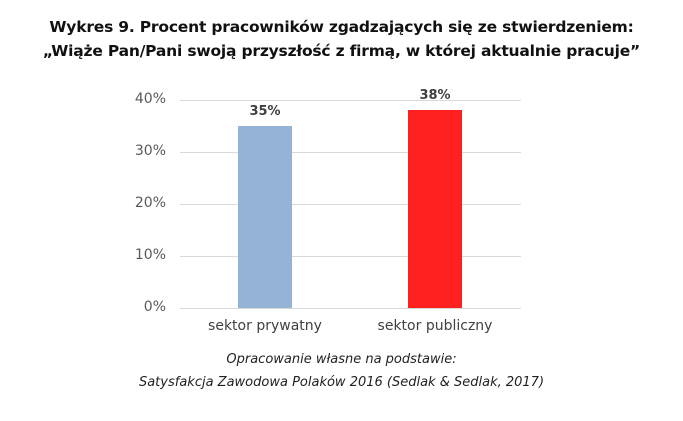 The width and height of the screenshot is (683, 421). What do you see at coordinates (150, 255) in the screenshot?
I see `y-tick-10: 10%` at bounding box center [150, 255].